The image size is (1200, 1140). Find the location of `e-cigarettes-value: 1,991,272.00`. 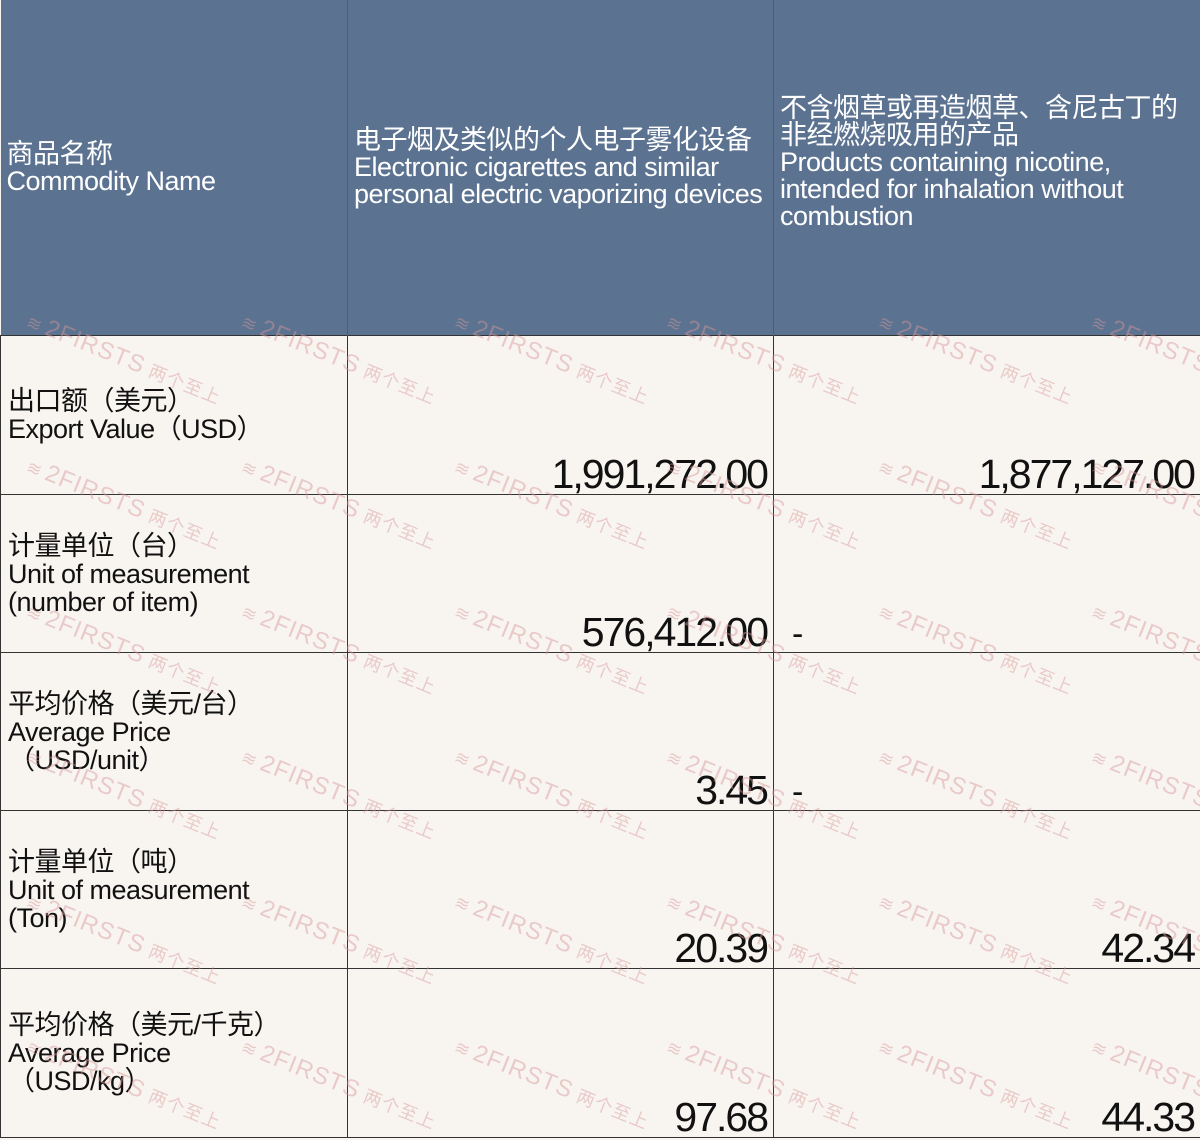

e-cigarettes-value: 1,991,272.00 is located at coordinates (561, 415).